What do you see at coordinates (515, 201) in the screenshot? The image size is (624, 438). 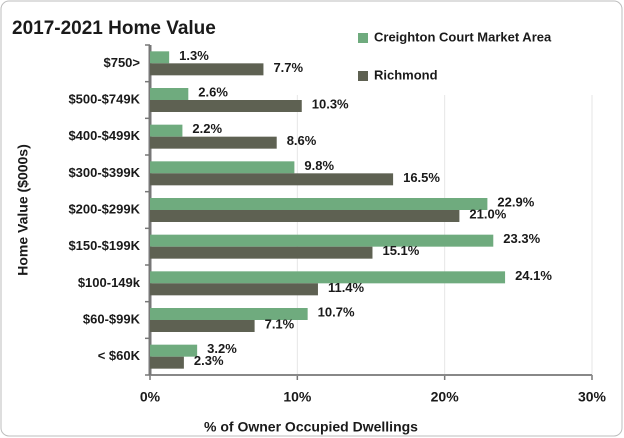 I see `value-label: 22.9%` at bounding box center [515, 201].